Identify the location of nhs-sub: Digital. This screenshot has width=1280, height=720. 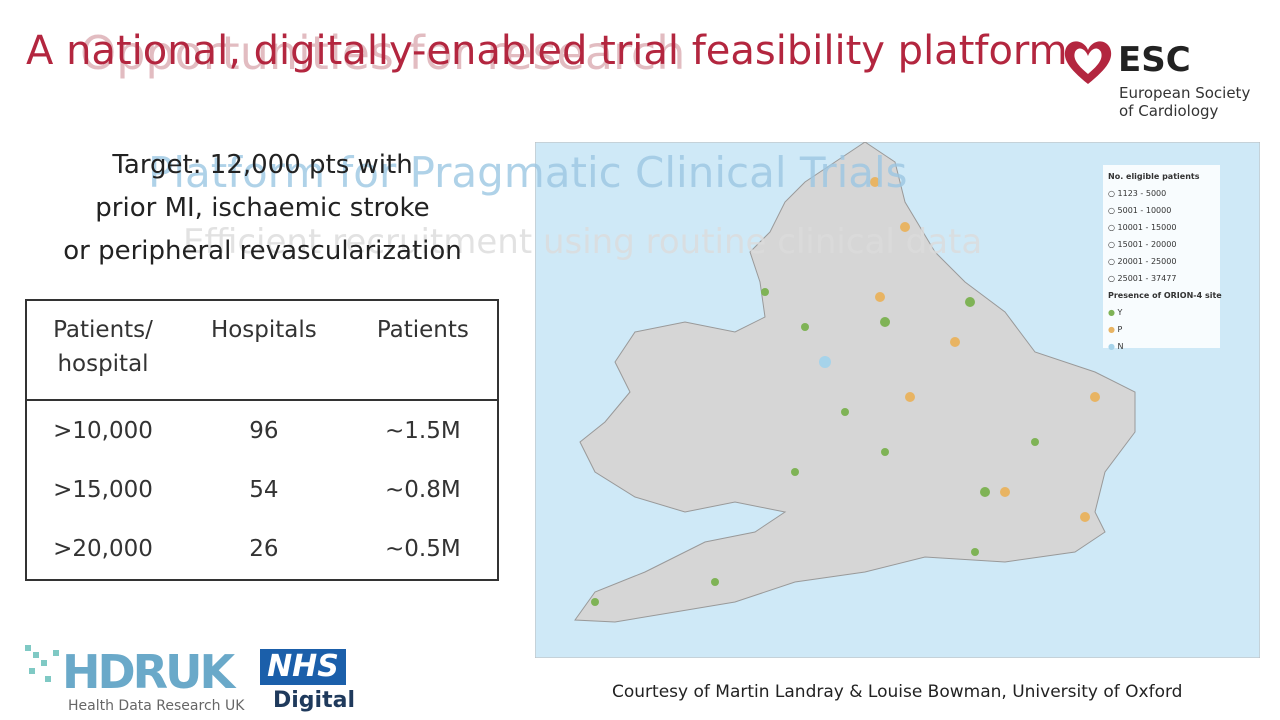
(314, 700).